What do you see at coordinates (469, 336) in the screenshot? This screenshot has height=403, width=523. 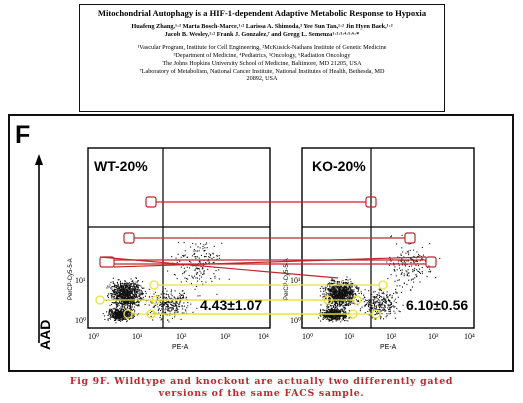 I see `right-x-tick-4: 10⁴` at bounding box center [469, 336].